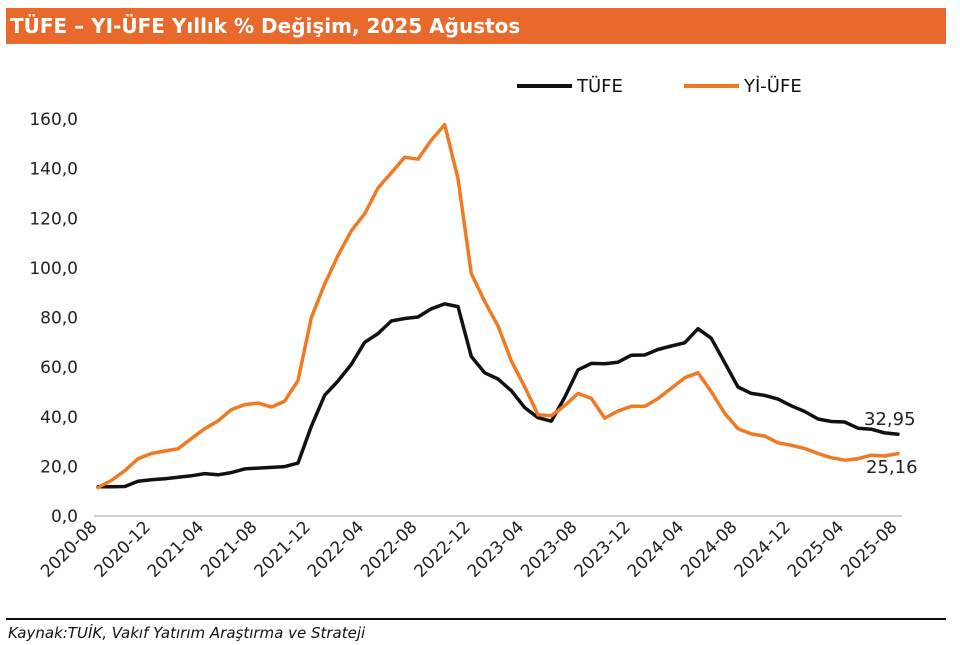  Describe the element at coordinates (283, 549) in the screenshot. I see `x-tick-label: 2021-12` at that location.